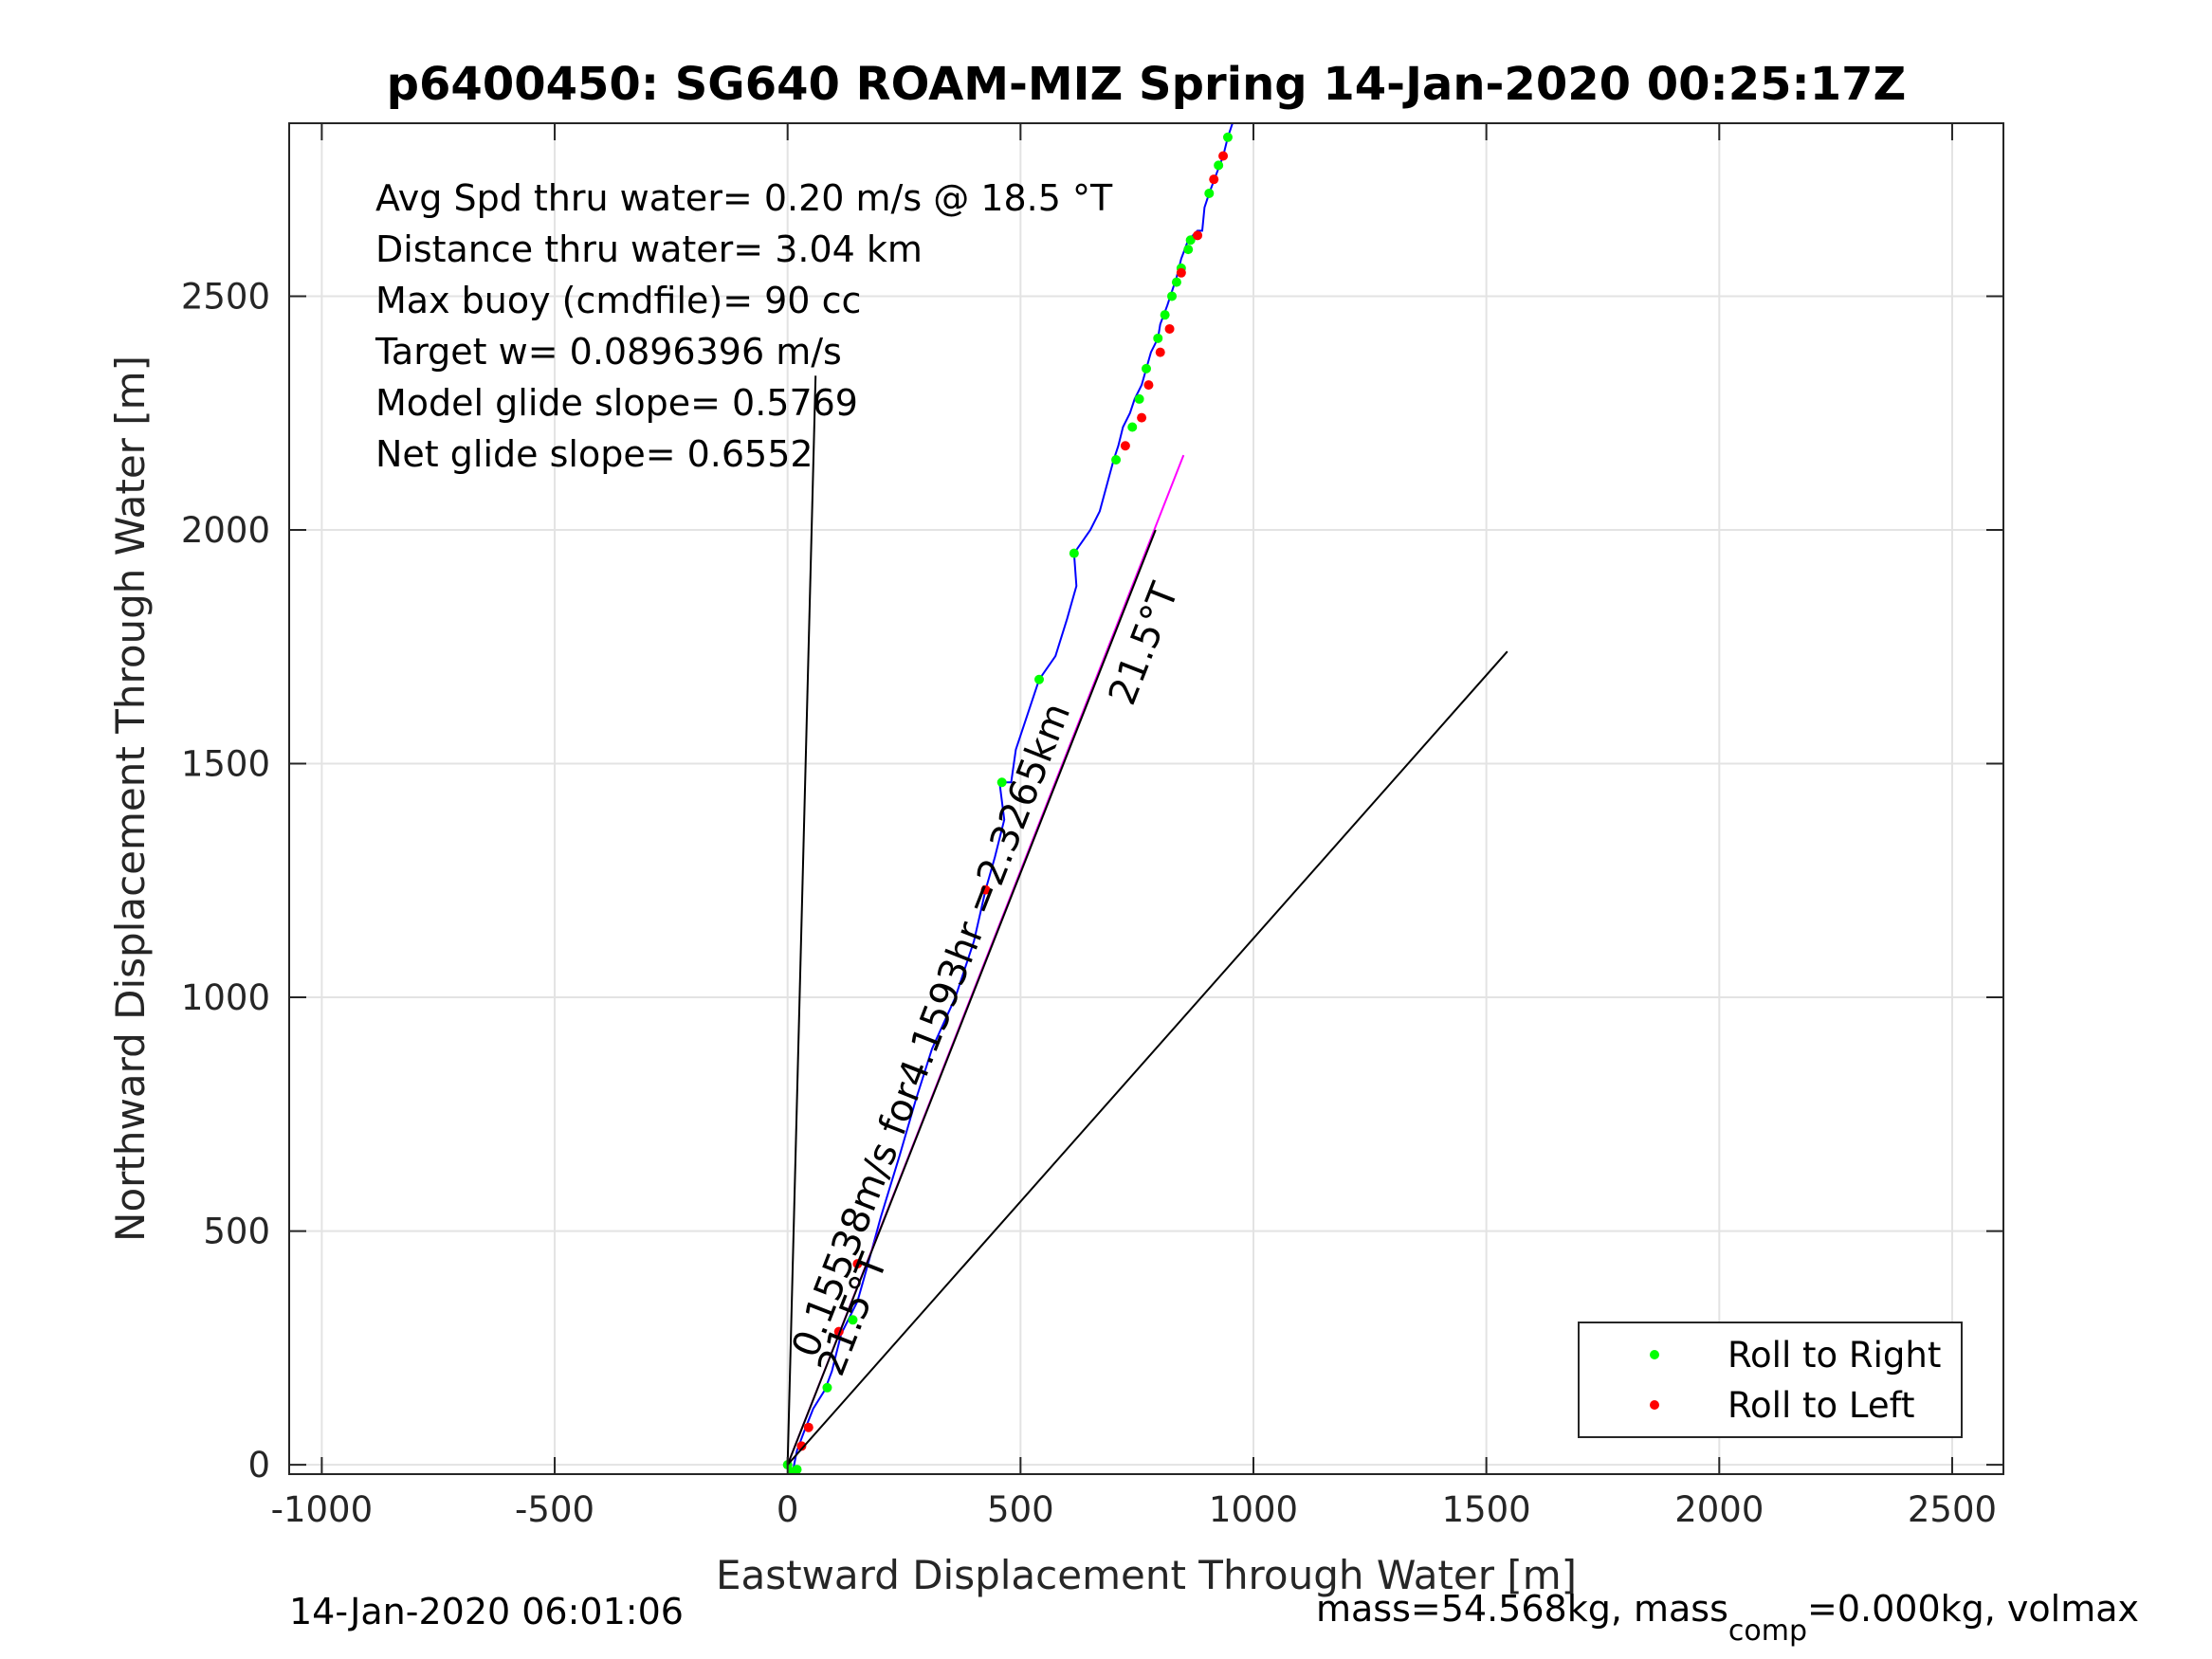  I want to click on annotation-label: 0.15538m/s for4.1593hr =2.3265km, so click(932, 1029).